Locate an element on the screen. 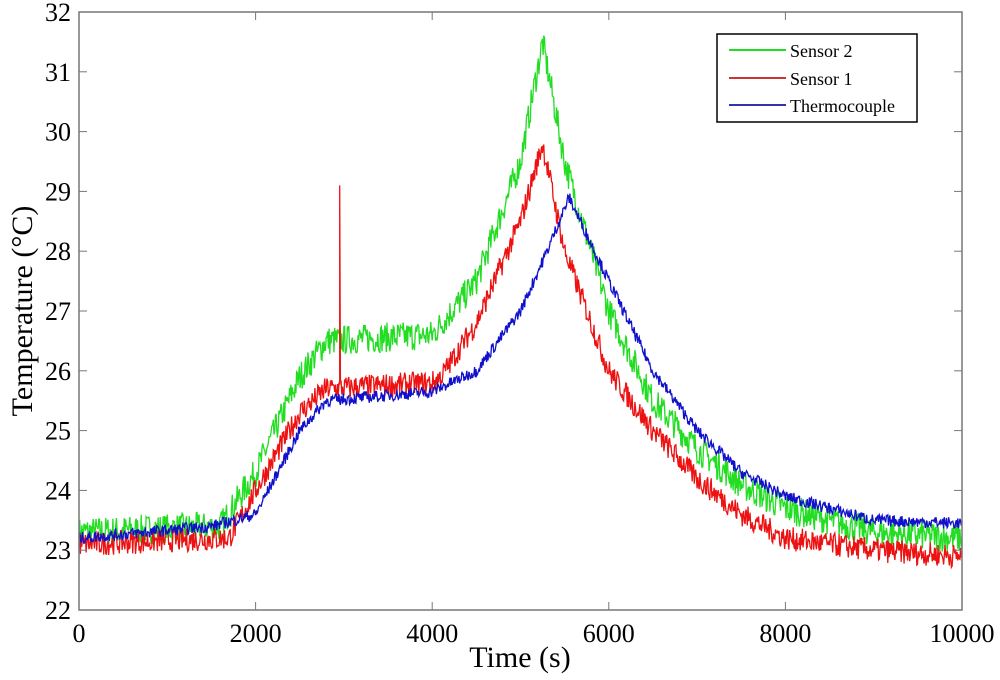  y-tick-label: 28 is located at coordinates (58, 251).